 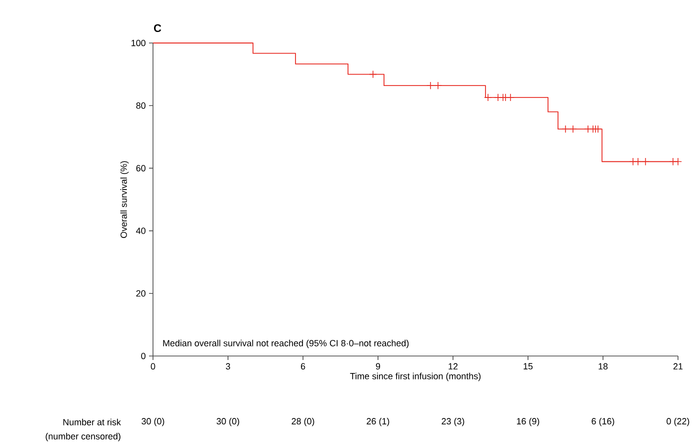 What do you see at coordinates (141, 231) in the screenshot?
I see `y-tick-label: 40` at bounding box center [141, 231].